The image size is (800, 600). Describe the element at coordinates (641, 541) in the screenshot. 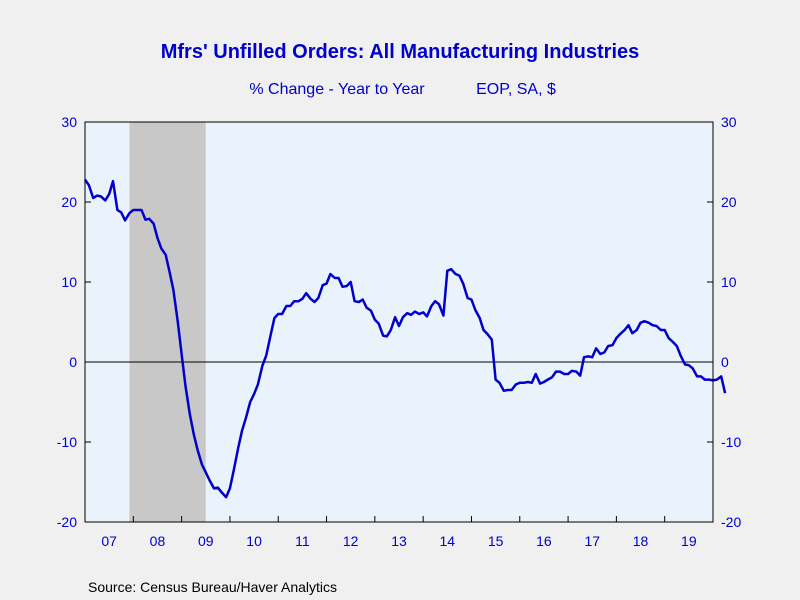

I see `x-tick-label: 18` at that location.